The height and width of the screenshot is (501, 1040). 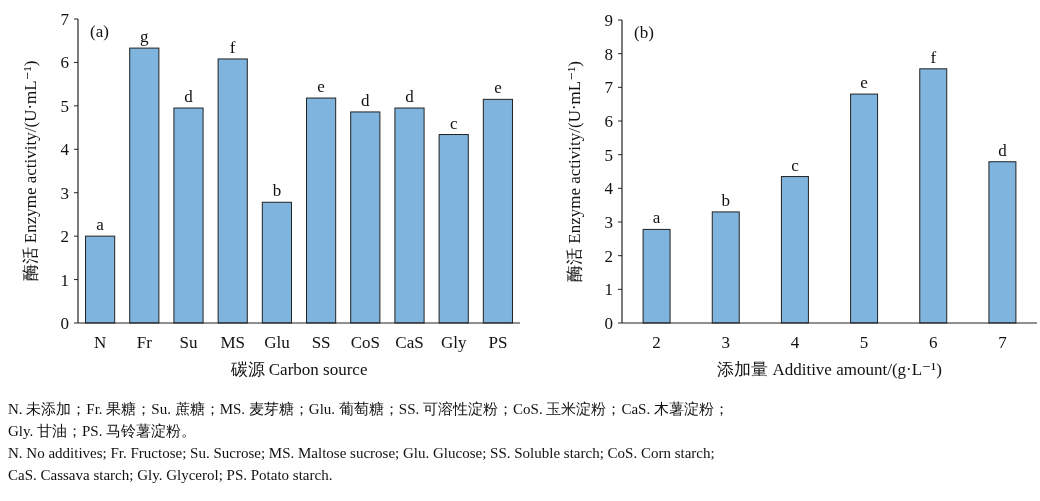 What do you see at coordinates (102, 431) in the screenshot?
I see `text: Gly. 甘油；PS. 马铃薯淀粉。` at bounding box center [102, 431].